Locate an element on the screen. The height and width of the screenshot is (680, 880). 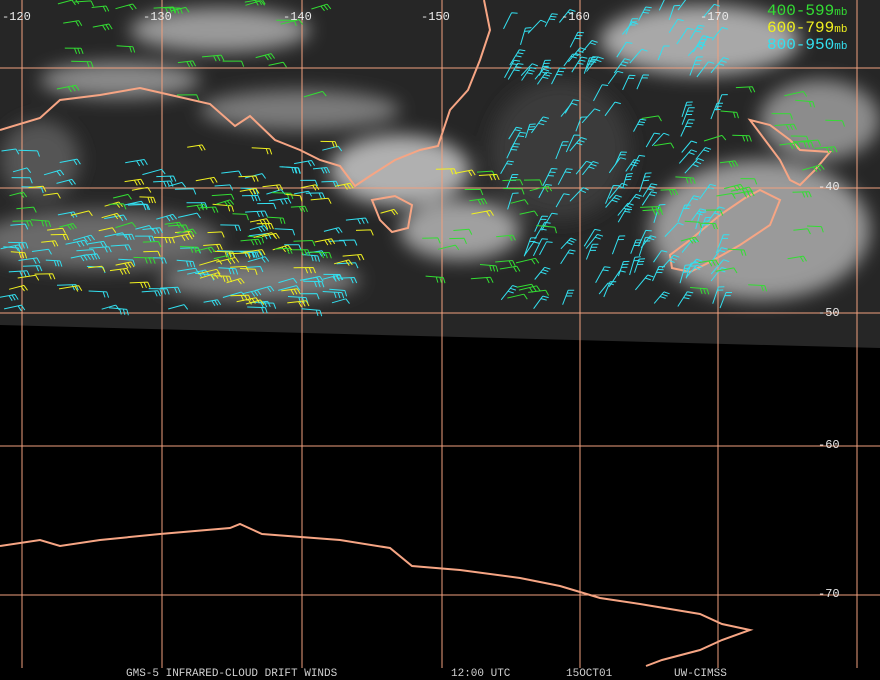
legend: 400-599mb 600-799mb 800-950mb is located at coordinates (807, 28).